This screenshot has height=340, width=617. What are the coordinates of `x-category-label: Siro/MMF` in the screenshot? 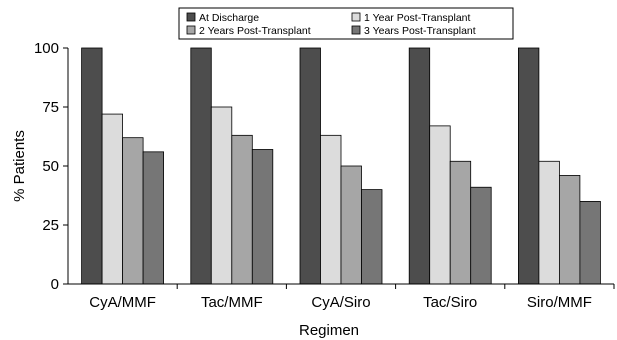 It's located at (559, 302).